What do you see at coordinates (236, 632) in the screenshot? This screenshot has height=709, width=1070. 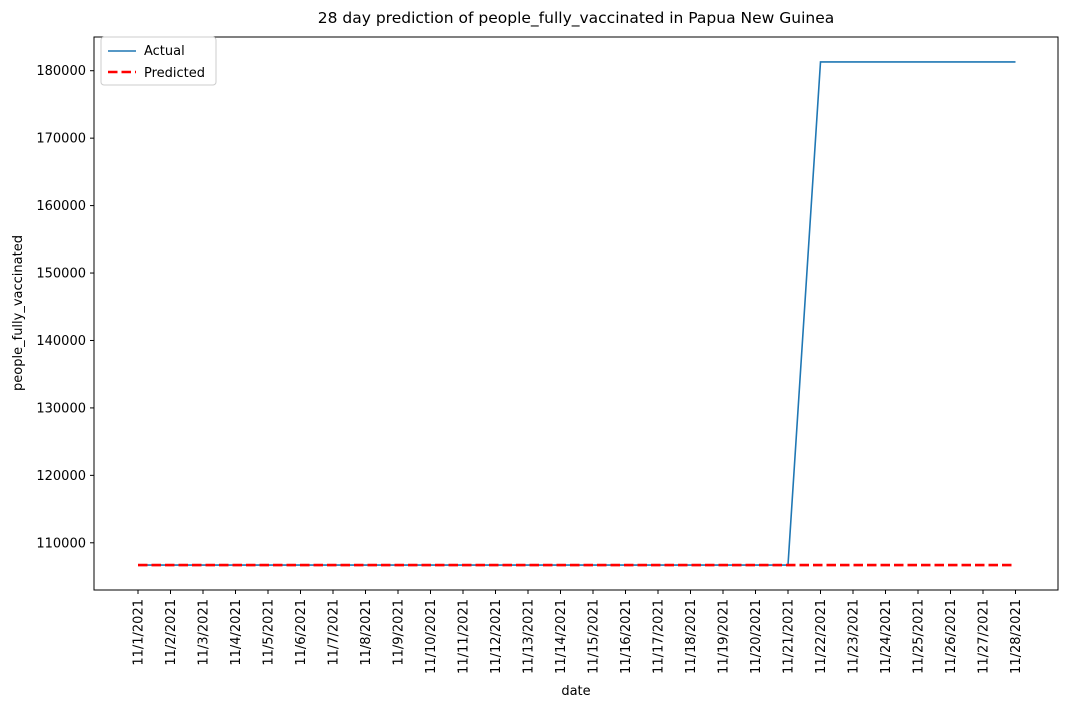 I see `x-tick-label: 11/4/2021` at bounding box center [236, 632].